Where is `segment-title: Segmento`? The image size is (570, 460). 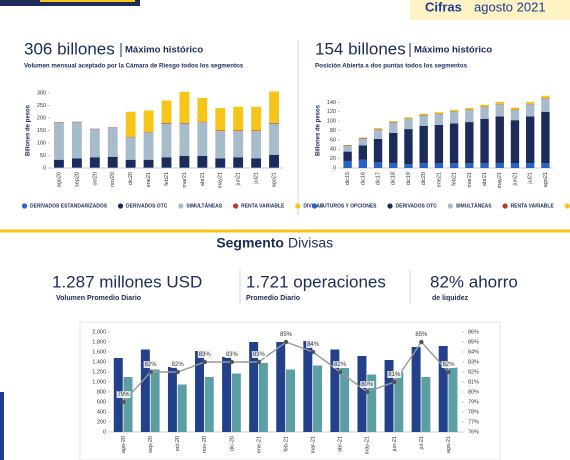 segment-title: Segmento is located at coordinates (250, 243).